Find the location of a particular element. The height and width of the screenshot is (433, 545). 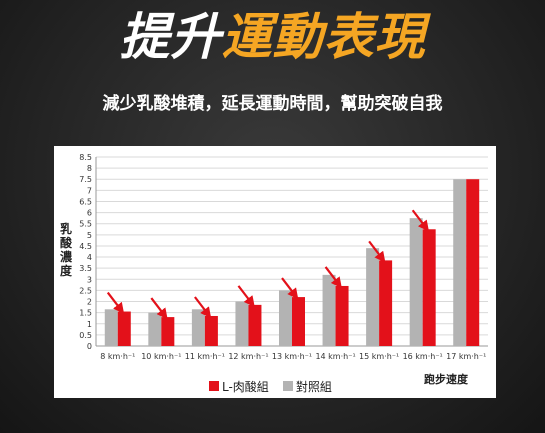

headline: 提升運動表現 is located at coordinates (272, 37).